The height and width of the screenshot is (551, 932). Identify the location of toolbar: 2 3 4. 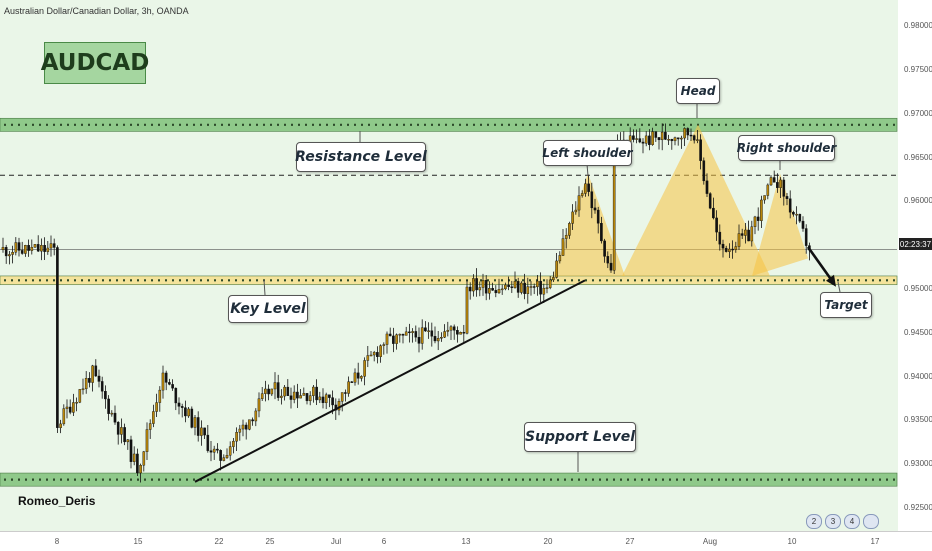
(842, 521).